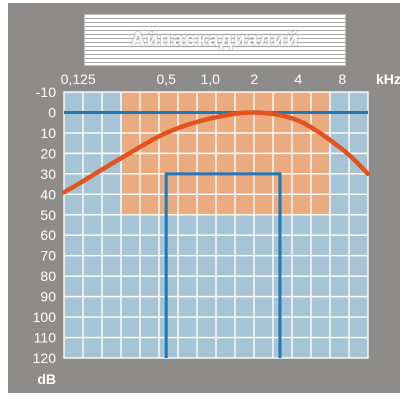 The height and width of the screenshot is (396, 403). Describe the element at coordinates (48, 194) in the screenshot. I see `y-tick-label: 40` at that location.